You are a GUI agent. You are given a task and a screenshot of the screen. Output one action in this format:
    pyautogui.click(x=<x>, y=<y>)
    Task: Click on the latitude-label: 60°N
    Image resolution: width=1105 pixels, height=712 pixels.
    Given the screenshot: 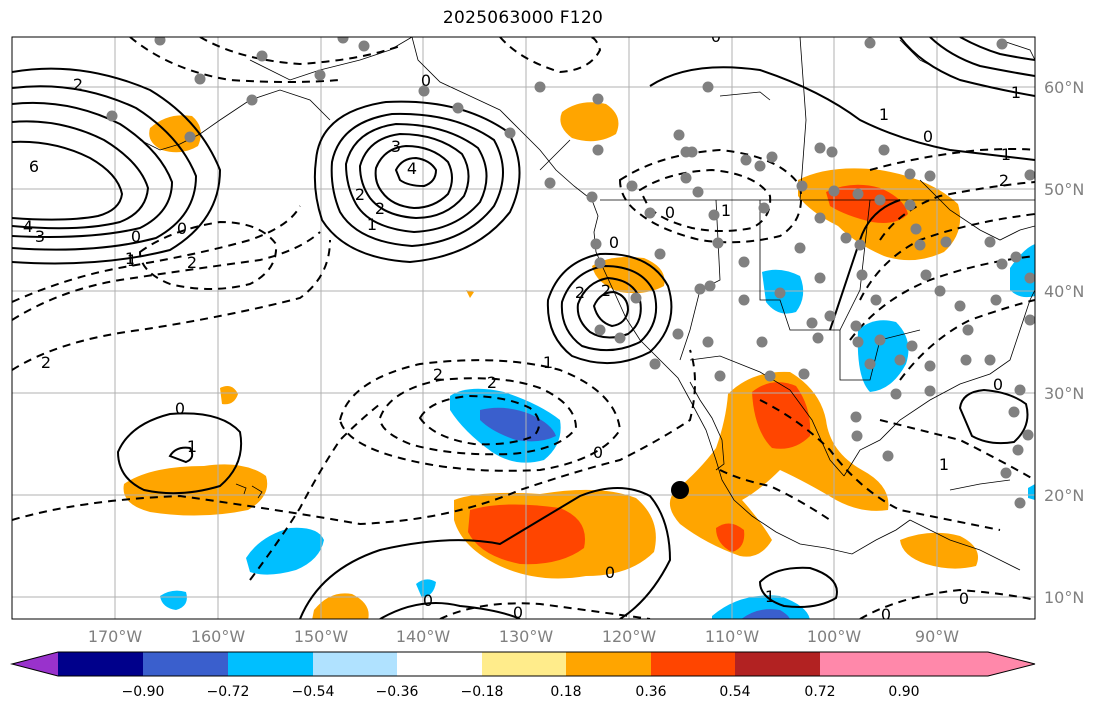 What is the action you would take?
    pyautogui.click(x=1064, y=87)
    